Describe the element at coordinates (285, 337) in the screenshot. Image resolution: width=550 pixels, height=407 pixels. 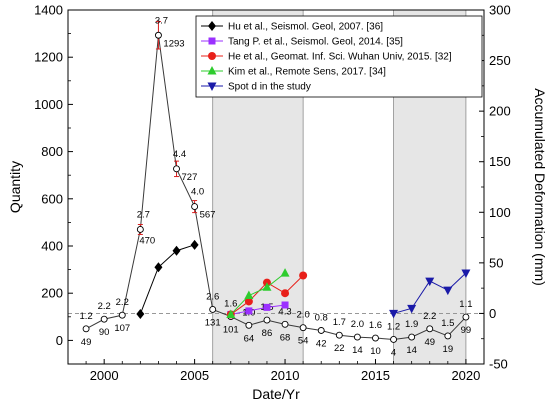
I see `frequency-count-label: 68` at that location.